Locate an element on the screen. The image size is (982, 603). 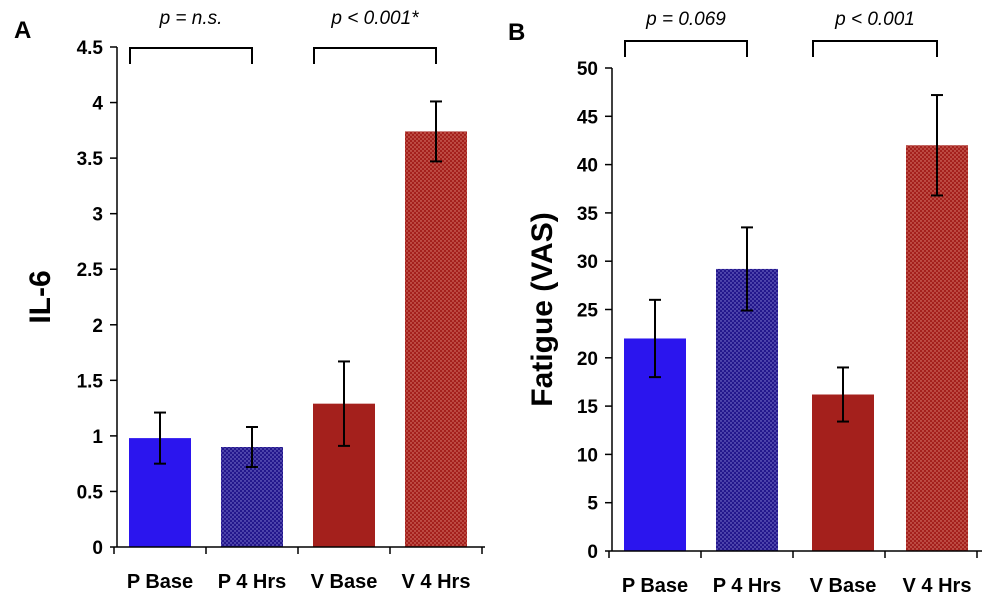
y-tick-label: 1 is located at coordinates (97, 437).